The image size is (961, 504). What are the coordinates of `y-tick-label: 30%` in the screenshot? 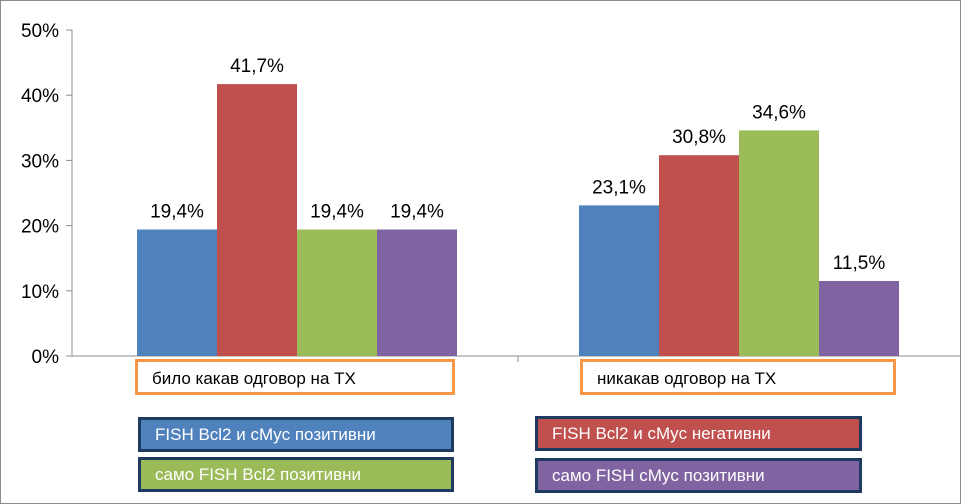 It's located at (40, 161).